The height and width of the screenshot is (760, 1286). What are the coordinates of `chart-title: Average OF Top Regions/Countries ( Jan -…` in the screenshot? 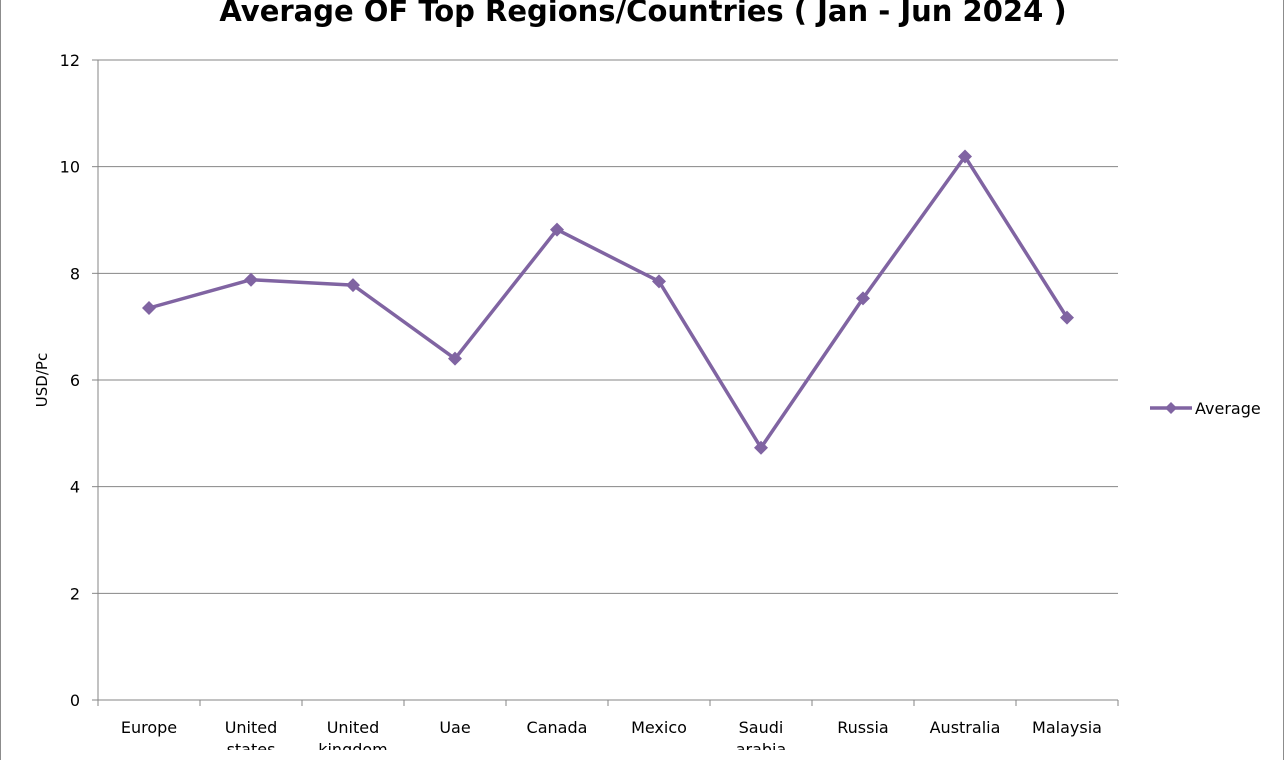 It's located at (643, 14).